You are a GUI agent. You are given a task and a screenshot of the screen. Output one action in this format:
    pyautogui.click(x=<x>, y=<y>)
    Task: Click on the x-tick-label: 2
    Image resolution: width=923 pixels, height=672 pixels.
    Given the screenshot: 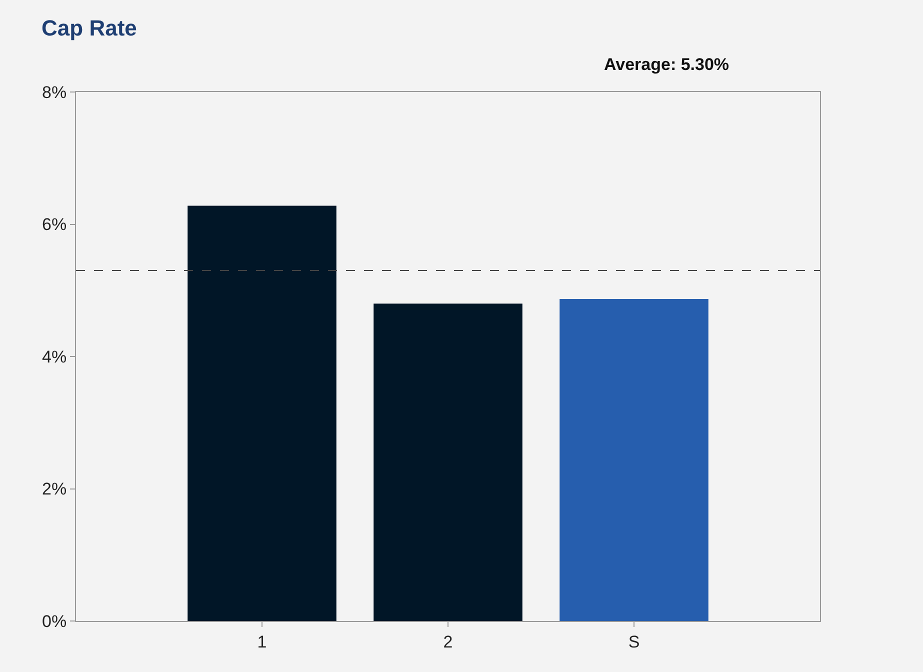 What is the action you would take?
    pyautogui.click(x=448, y=642)
    